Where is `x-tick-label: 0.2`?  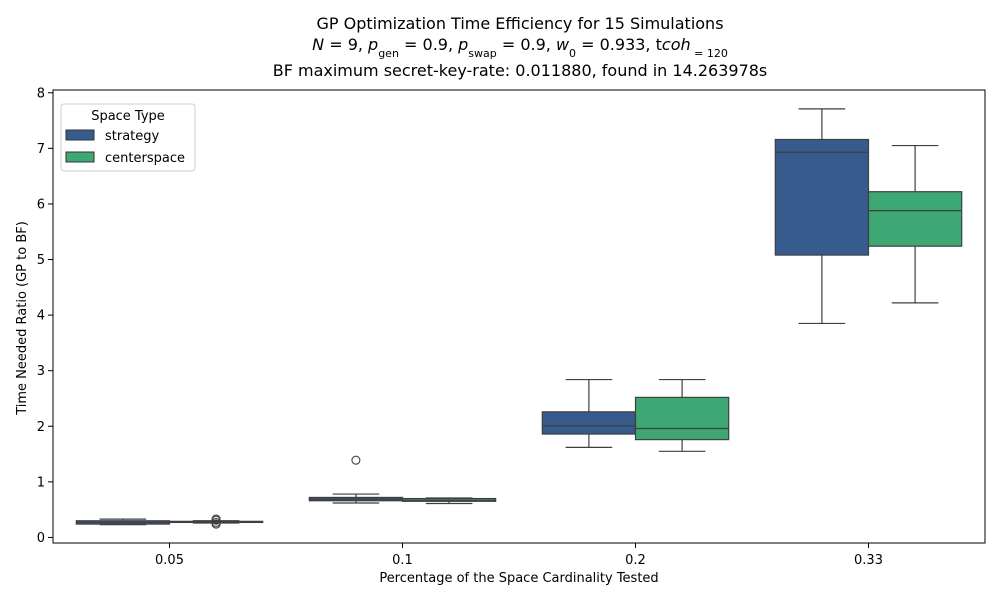 x-tick-label: 0.2 is located at coordinates (635, 560).